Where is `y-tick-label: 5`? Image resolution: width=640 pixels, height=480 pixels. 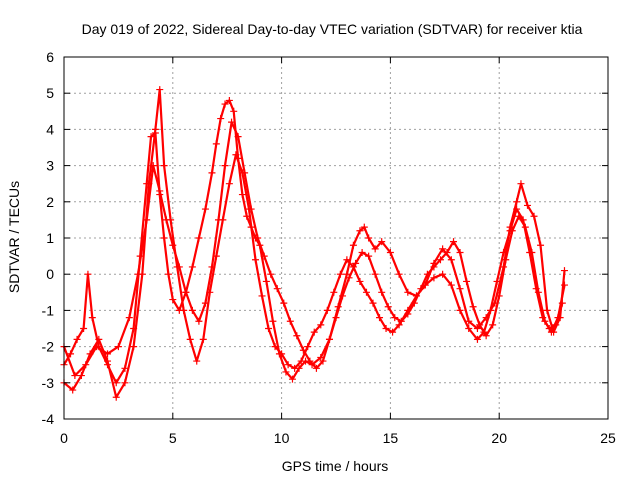
y-tick-label: 5 is located at coordinates (50, 93).